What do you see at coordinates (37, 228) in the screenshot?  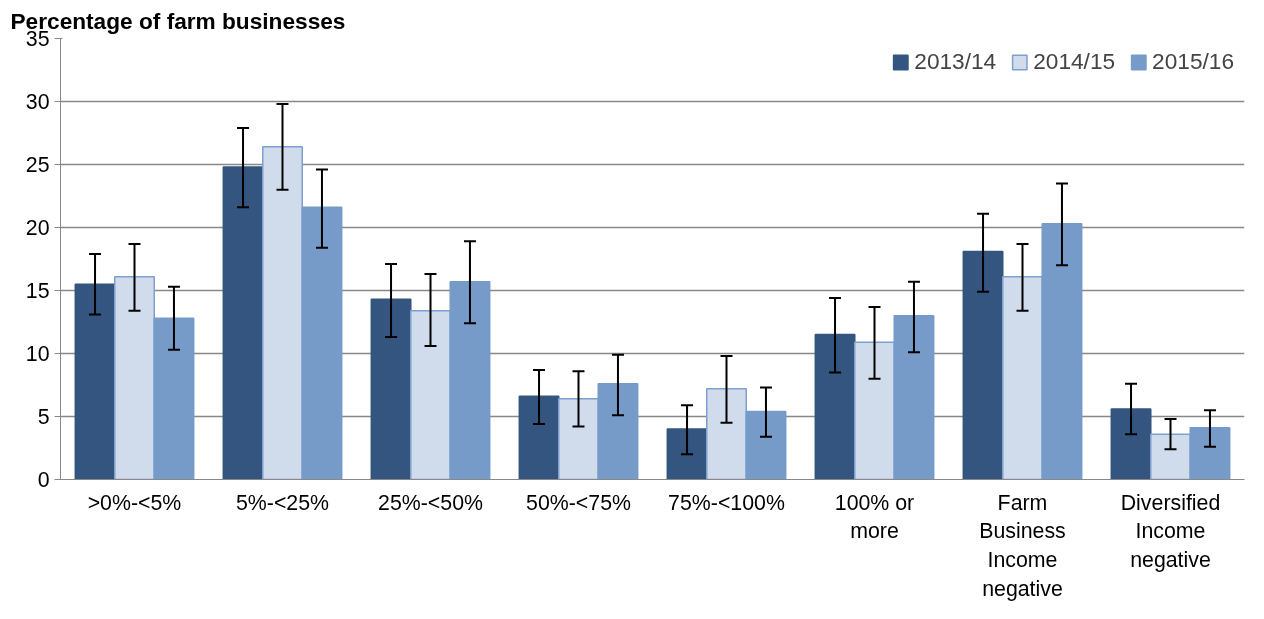 I see `y-tick-label: 20` at bounding box center [37, 228].